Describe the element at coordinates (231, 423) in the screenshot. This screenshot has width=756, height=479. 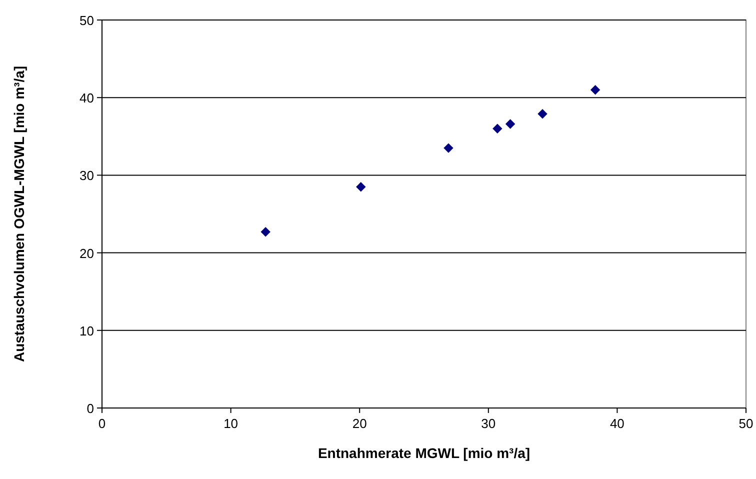
I see `x-tick-label: 10` at that location.